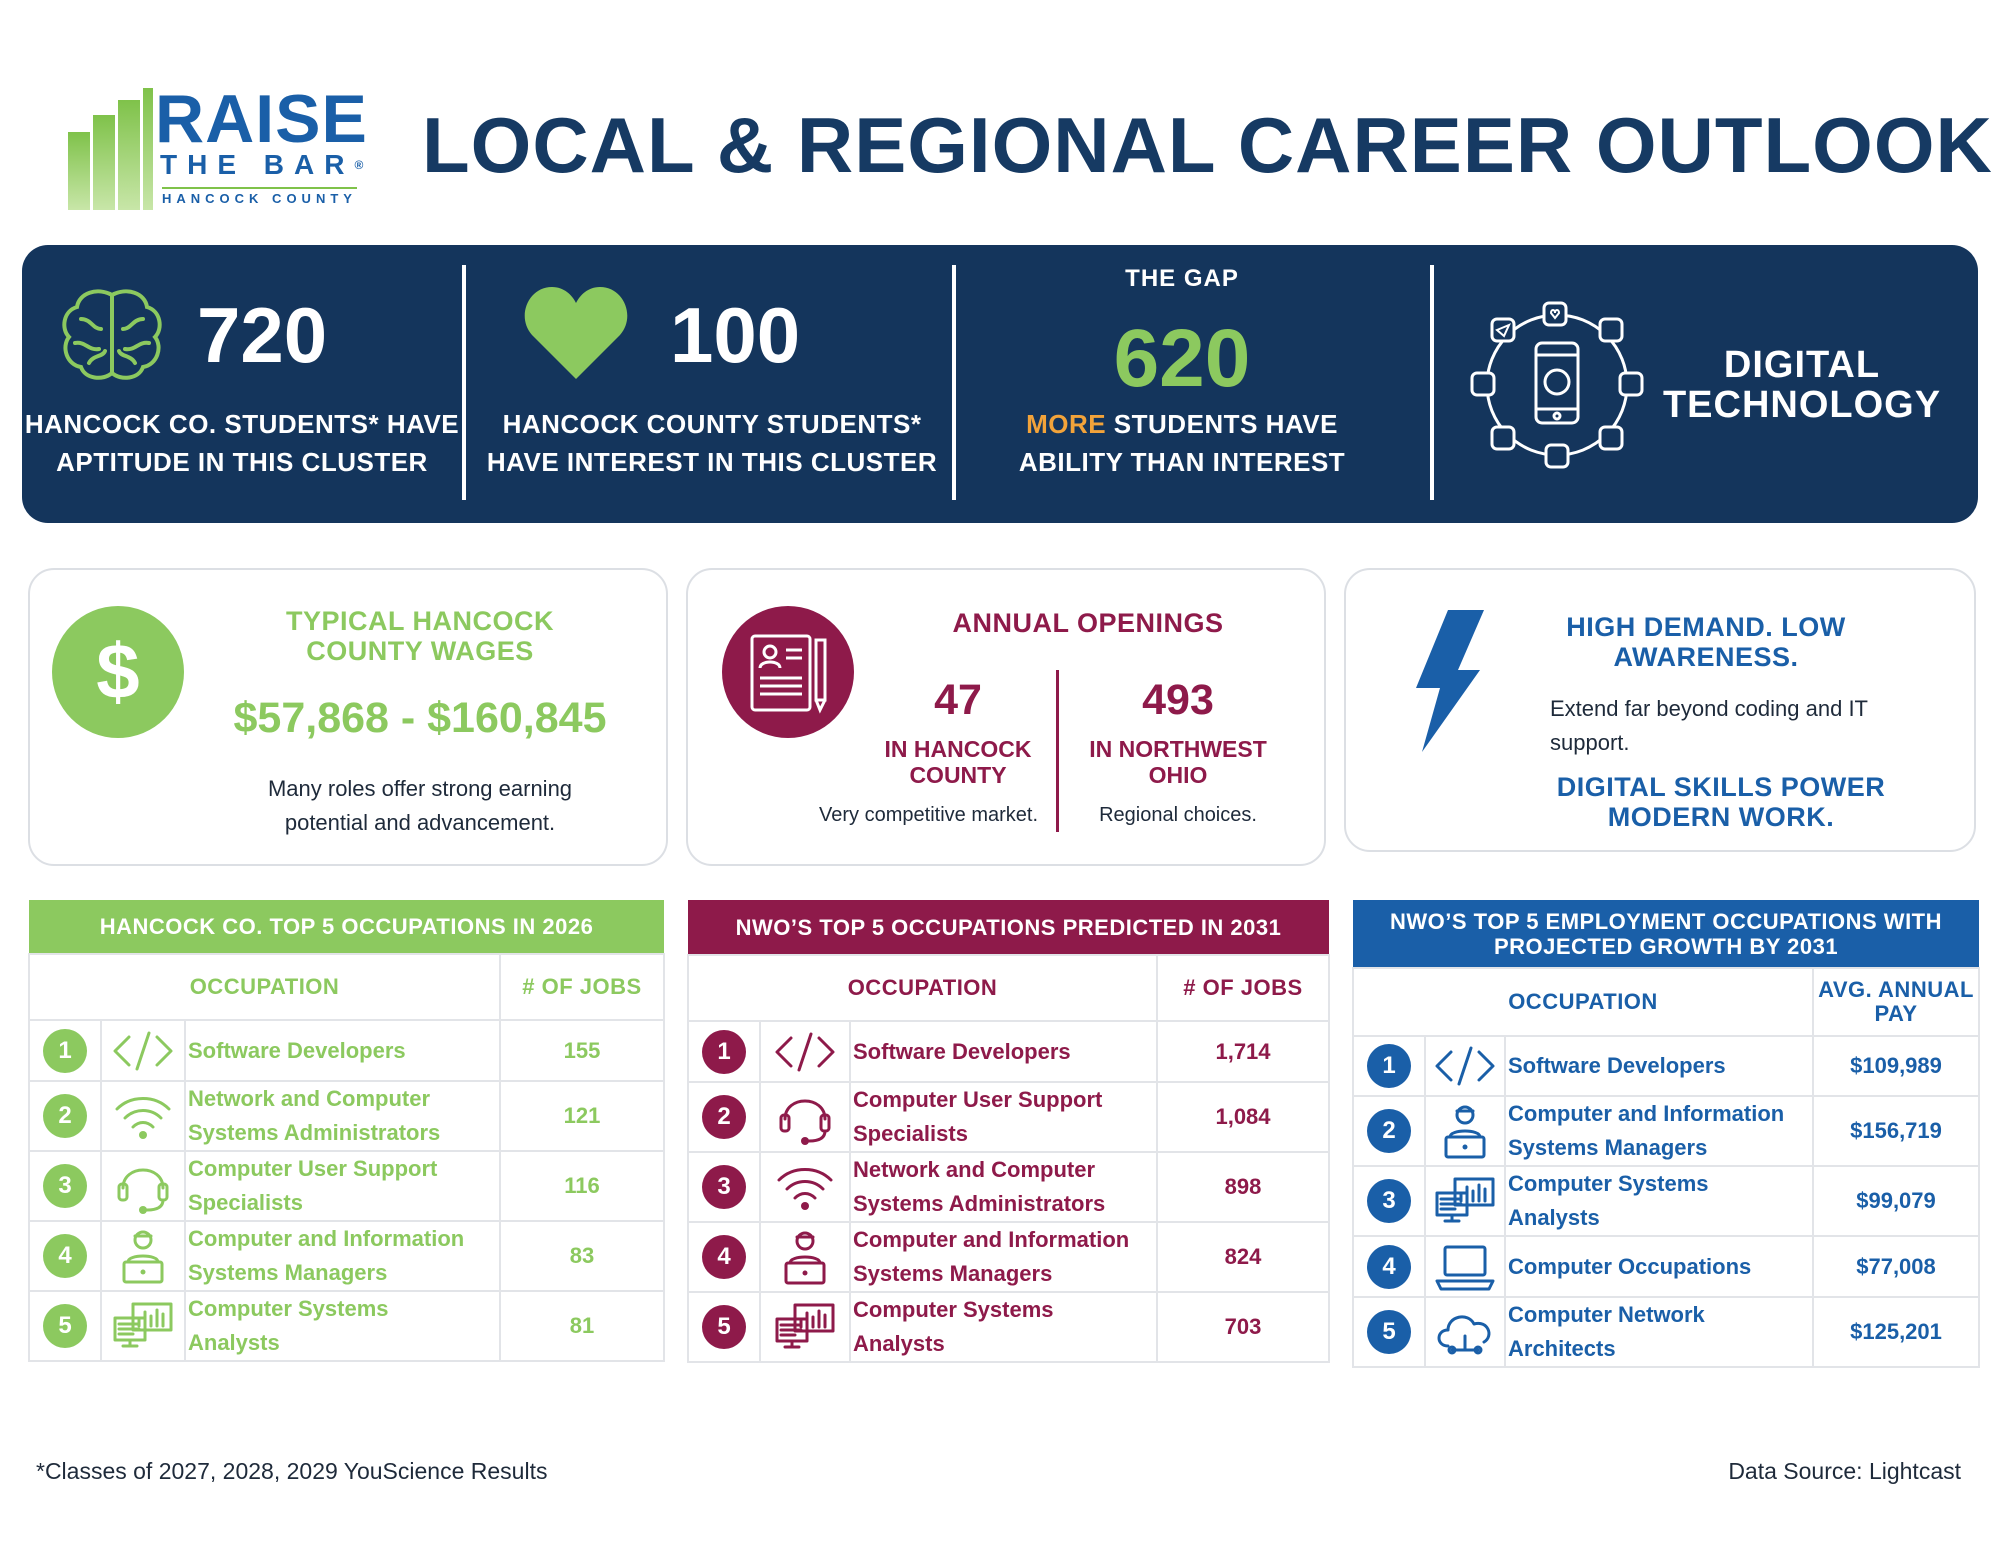 The width and height of the screenshot is (1999, 1545). What do you see at coordinates (1243, 1327) in the screenshot?
I see `job-count: 703` at bounding box center [1243, 1327].